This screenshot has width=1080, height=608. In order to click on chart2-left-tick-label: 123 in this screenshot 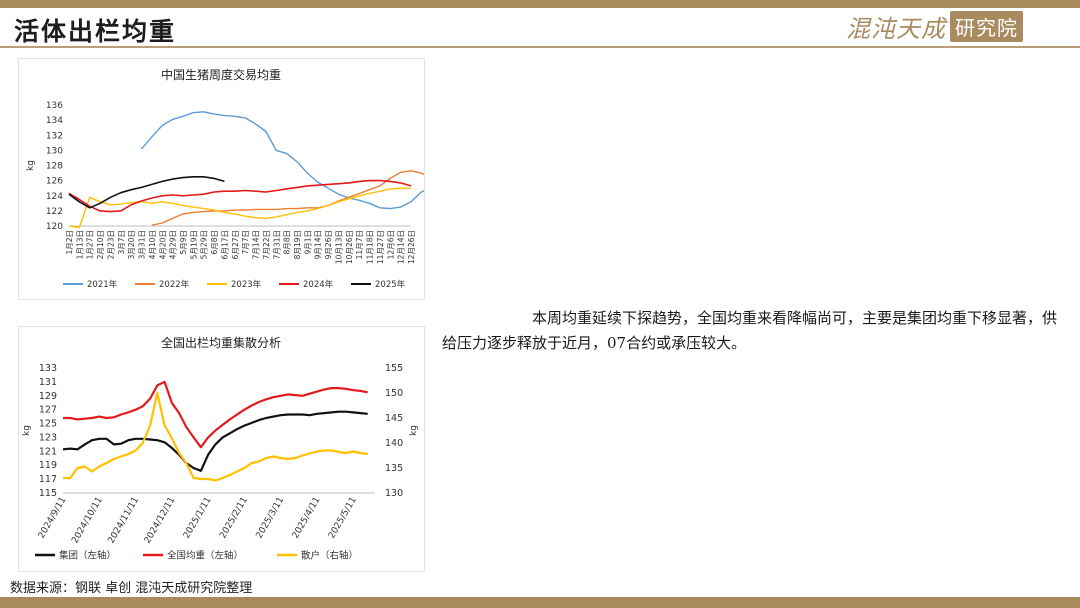, I will do `click(48, 437)`.